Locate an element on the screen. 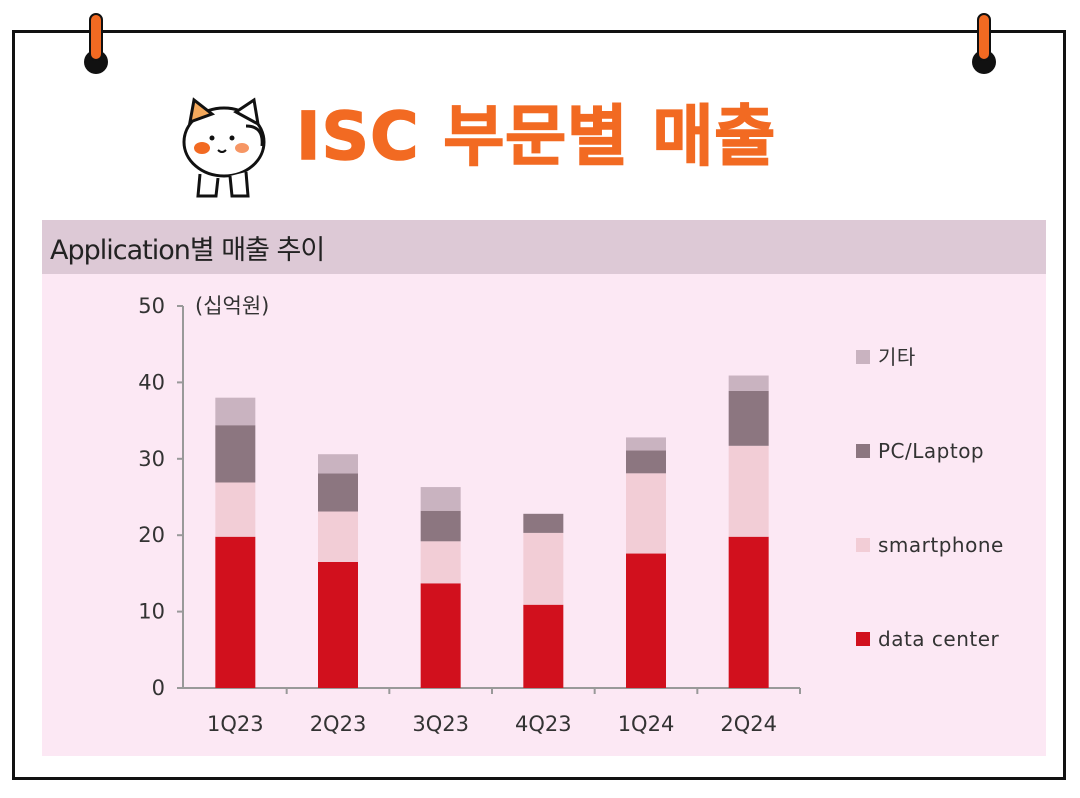 The image size is (1080, 798). y-tick-label: 20 is located at coordinates (151, 535).